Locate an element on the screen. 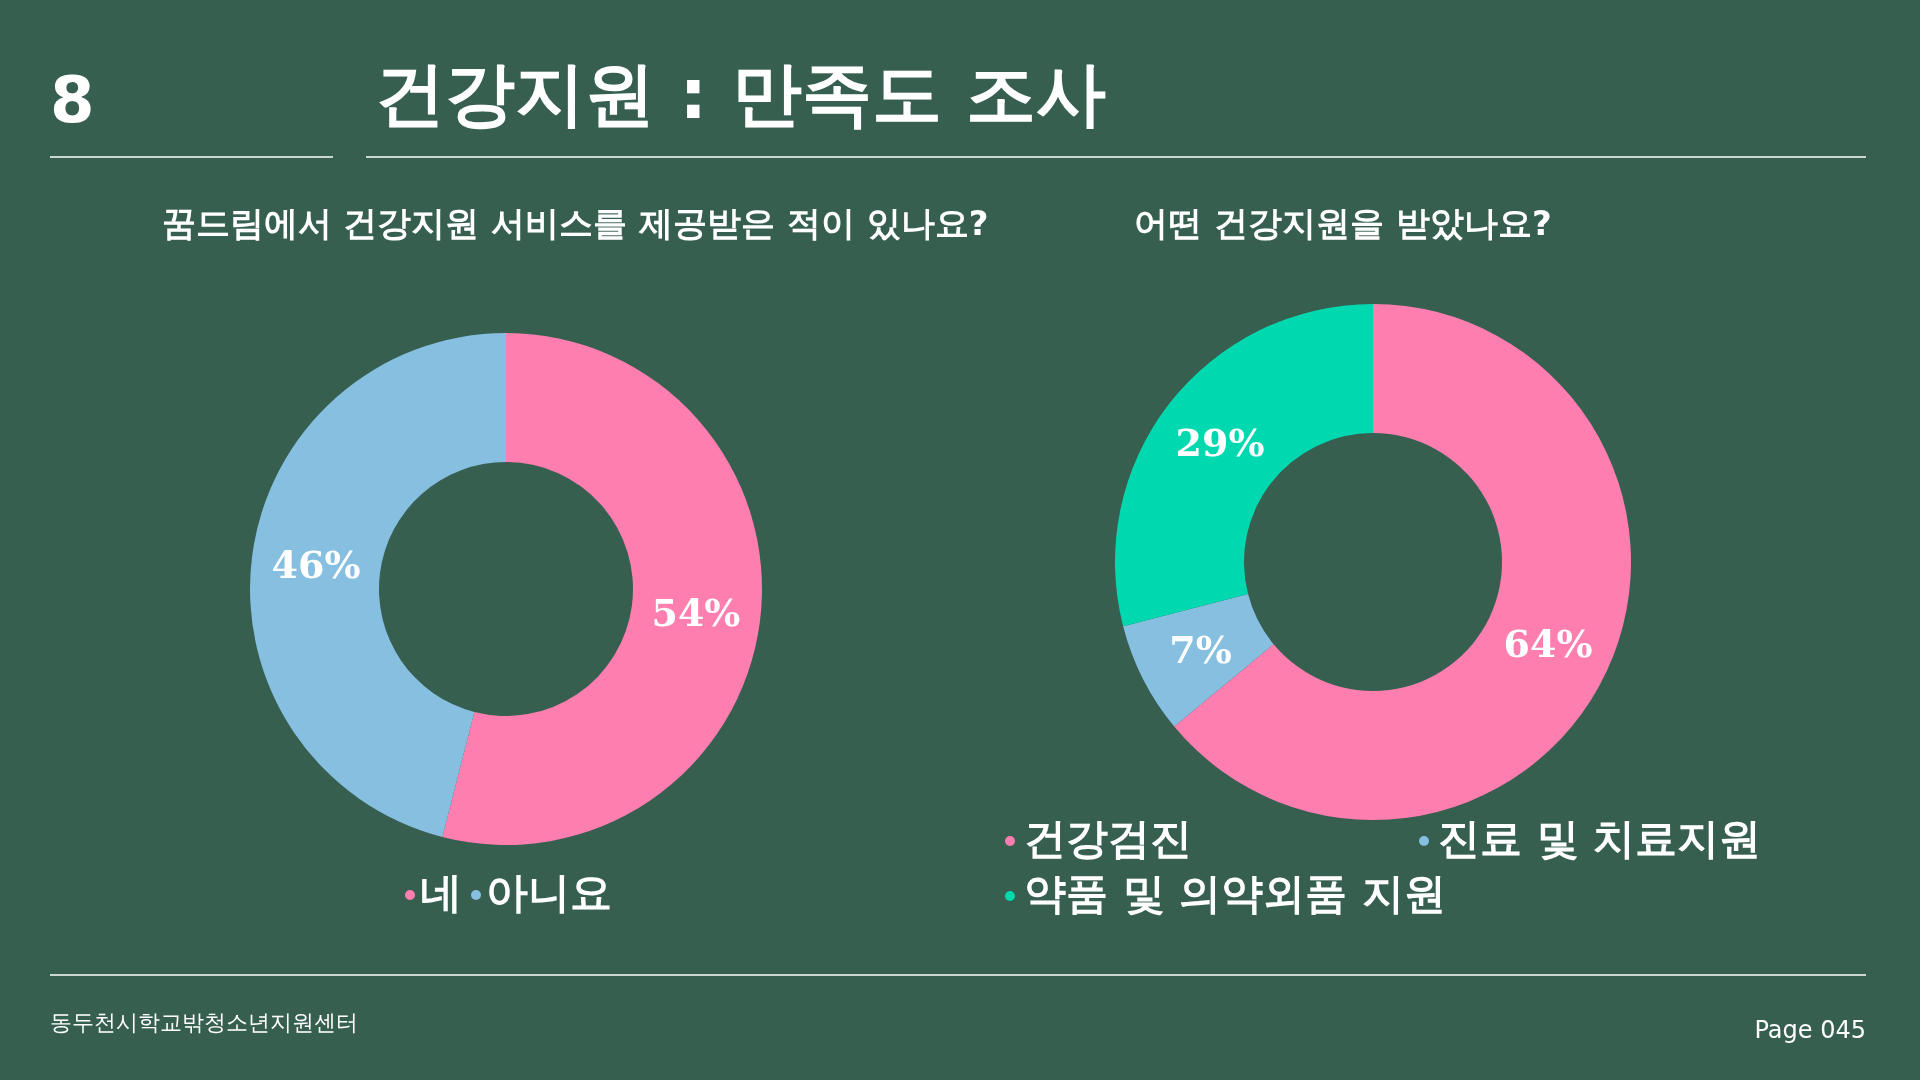 Image resolution: width=1920 pixels, height=1080 pixels. legend-label: 진료 및 치료지원 is located at coordinates (1600, 838).